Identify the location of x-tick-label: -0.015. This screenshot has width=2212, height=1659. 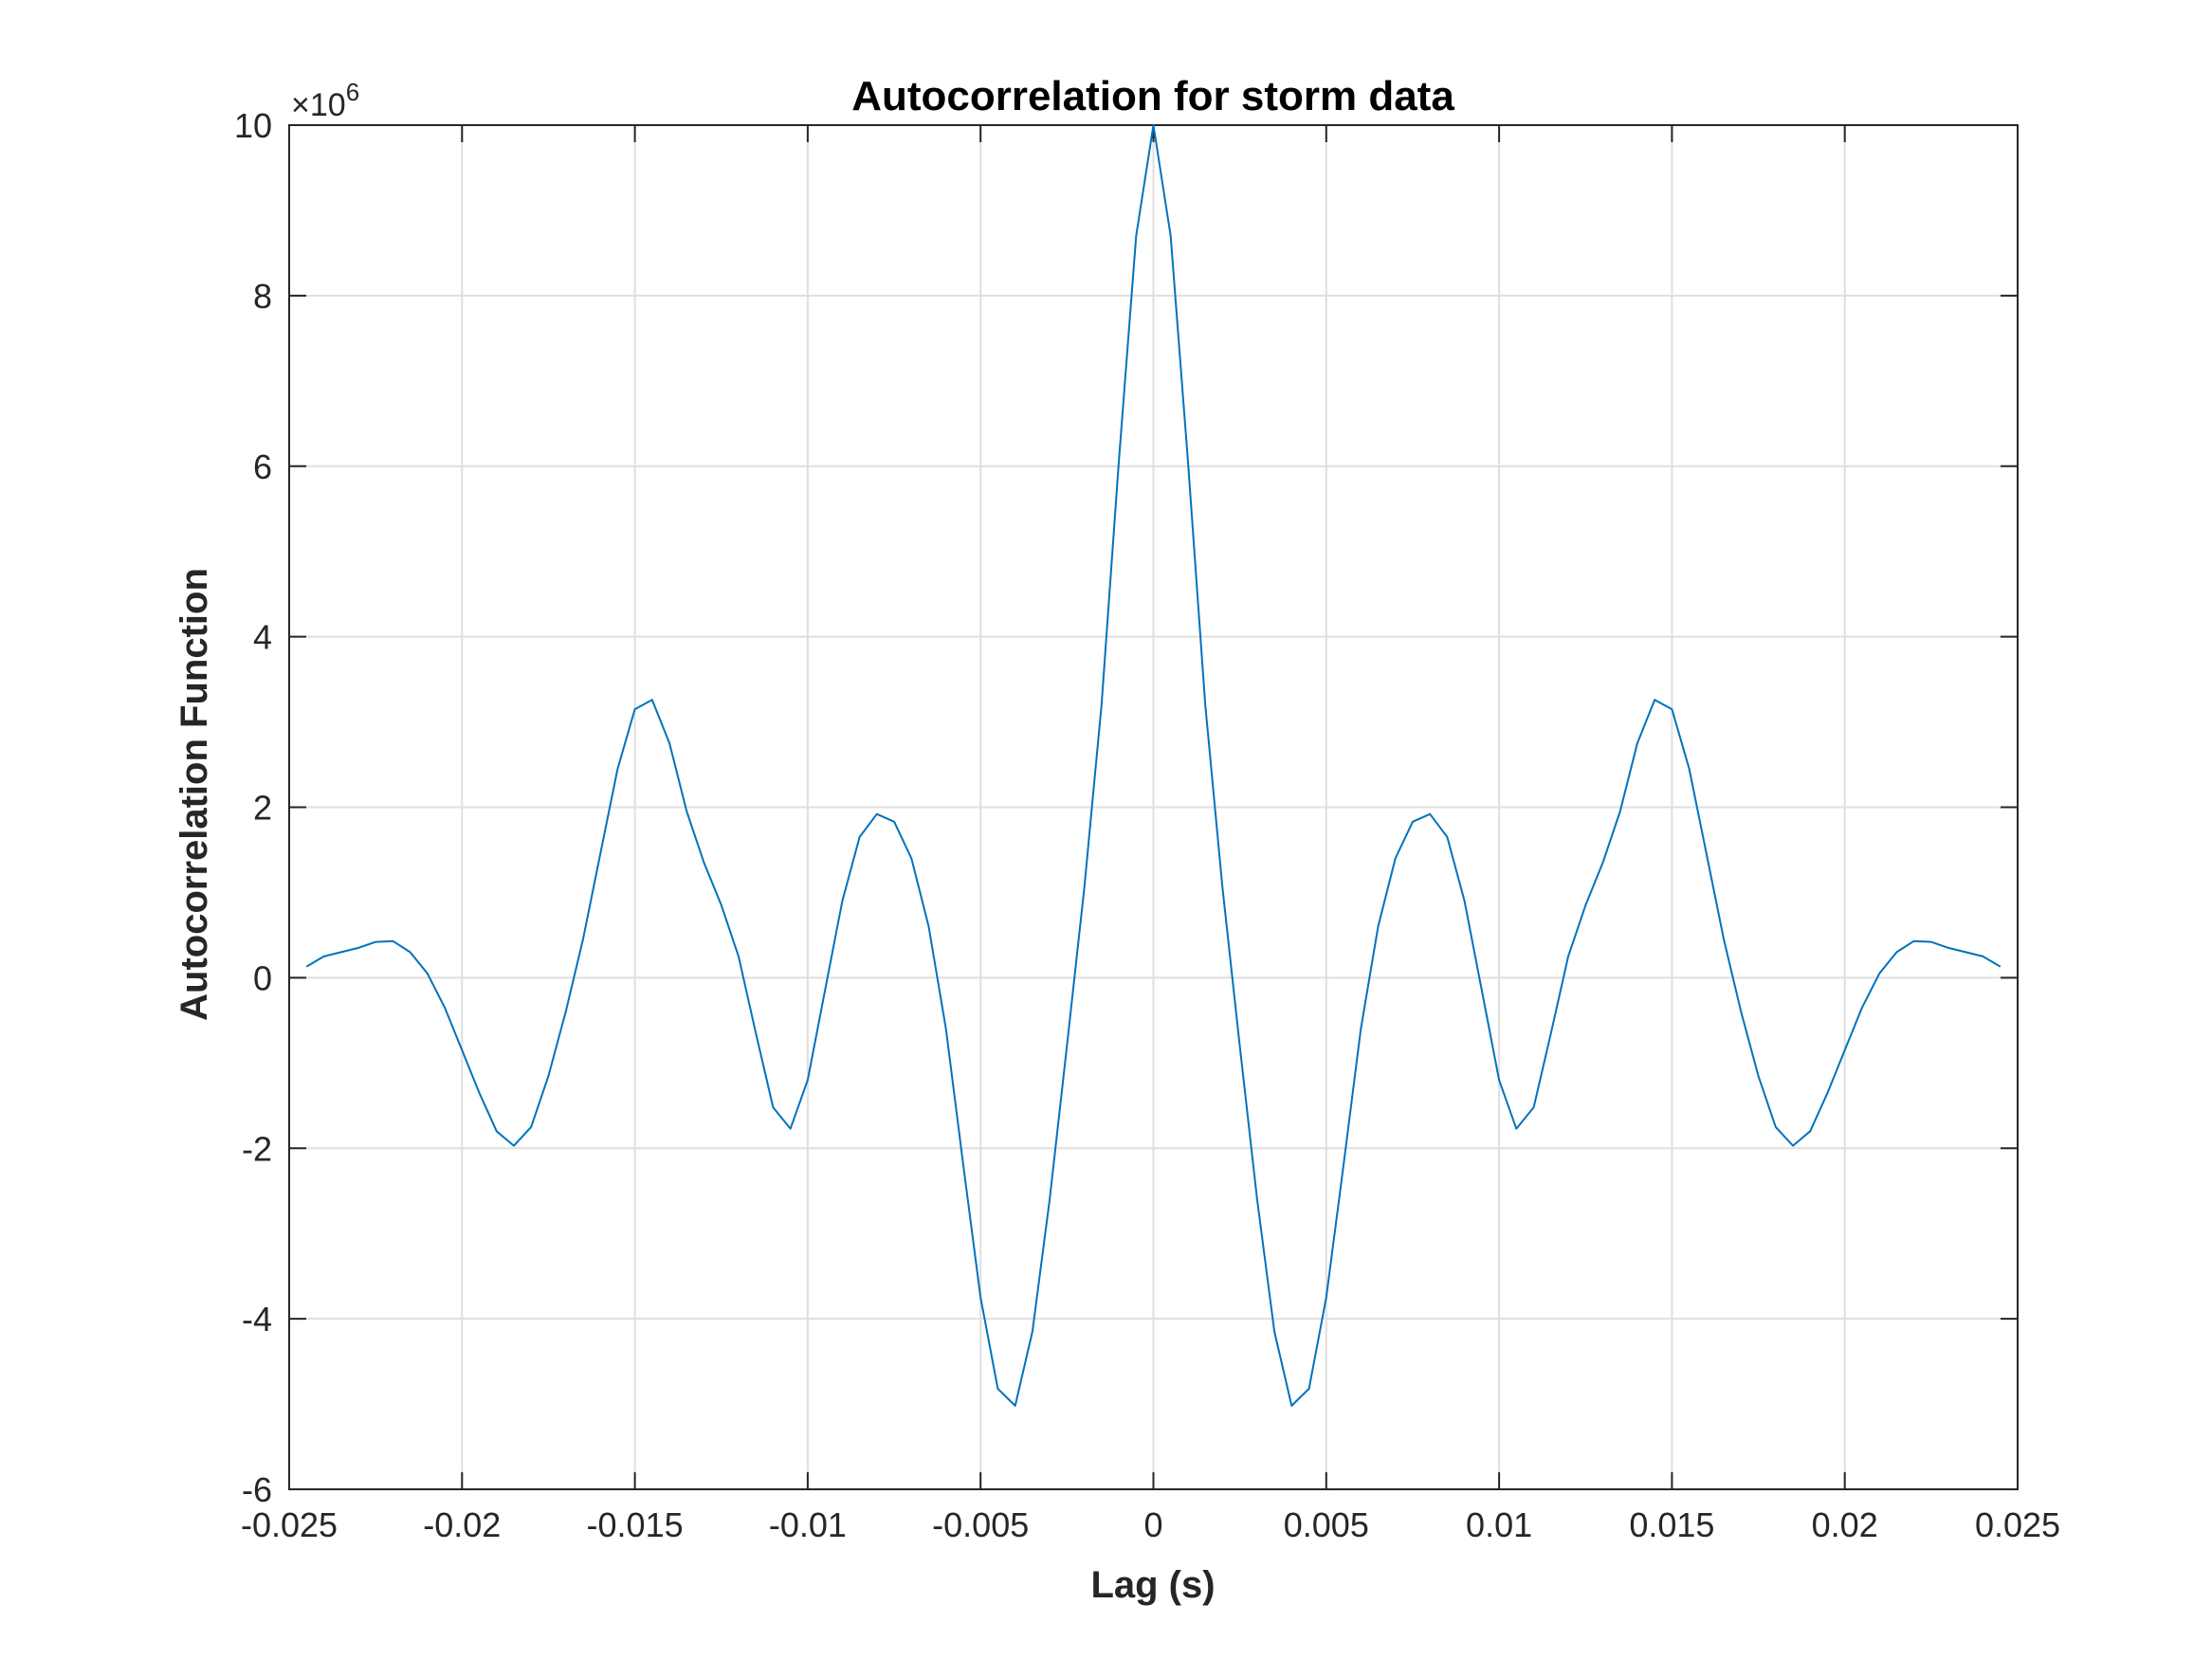
(635, 1524).